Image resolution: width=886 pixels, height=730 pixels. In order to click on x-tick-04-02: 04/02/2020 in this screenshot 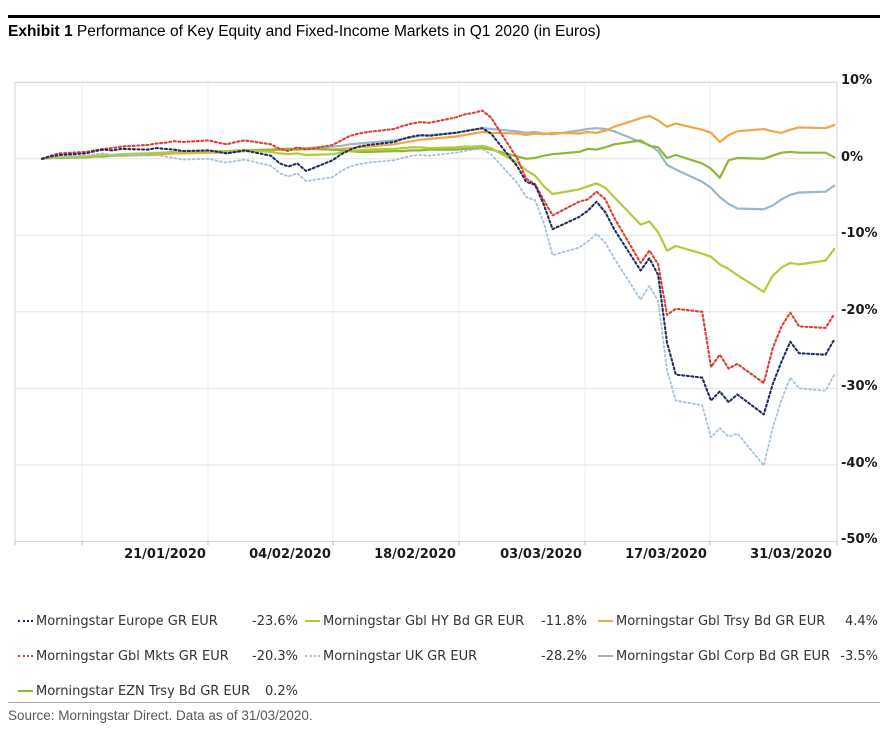, I will do `click(290, 554)`.